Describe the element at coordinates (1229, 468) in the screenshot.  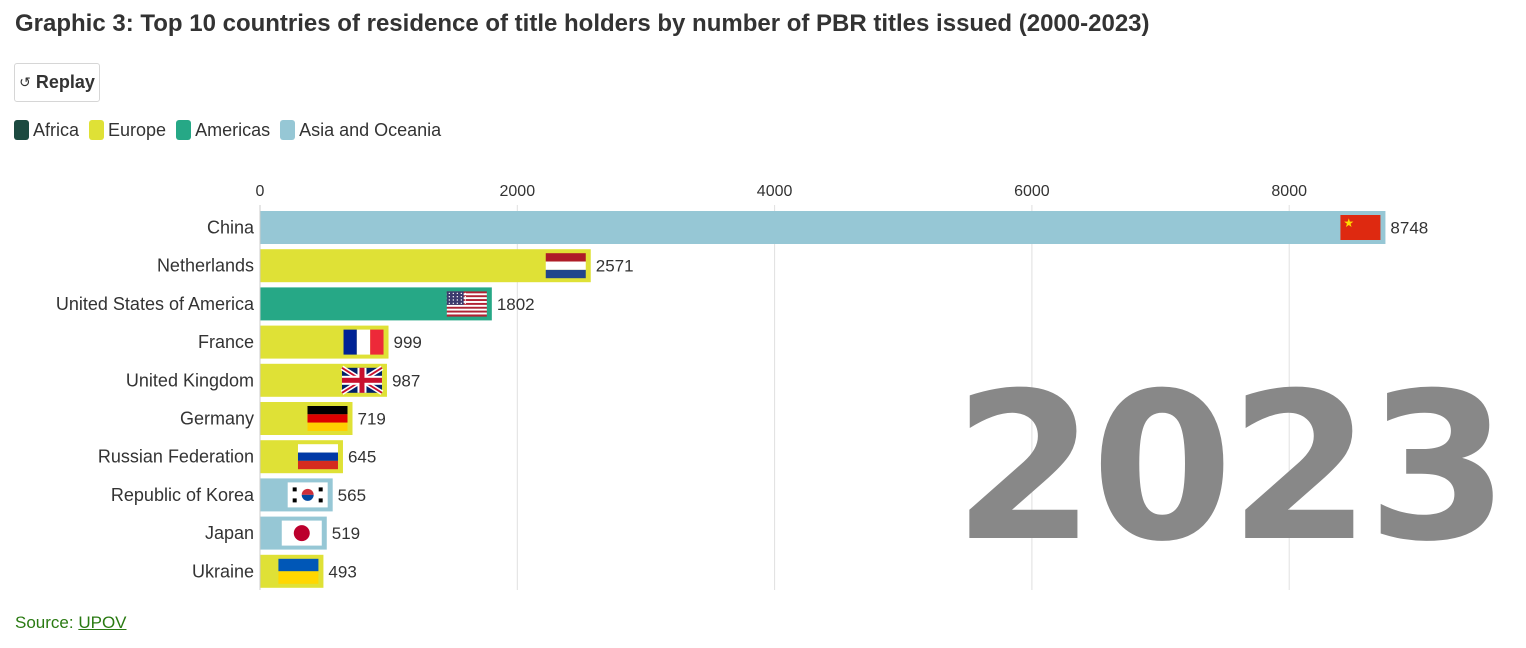
I see `year-label: 2023` at that location.